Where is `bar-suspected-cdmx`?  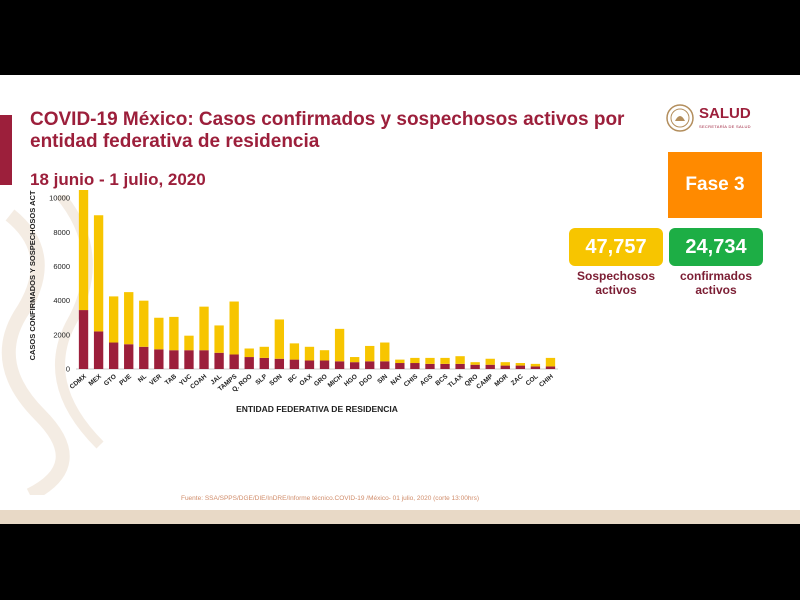
bar-suspected-cdmx is located at coordinates (83, 250).